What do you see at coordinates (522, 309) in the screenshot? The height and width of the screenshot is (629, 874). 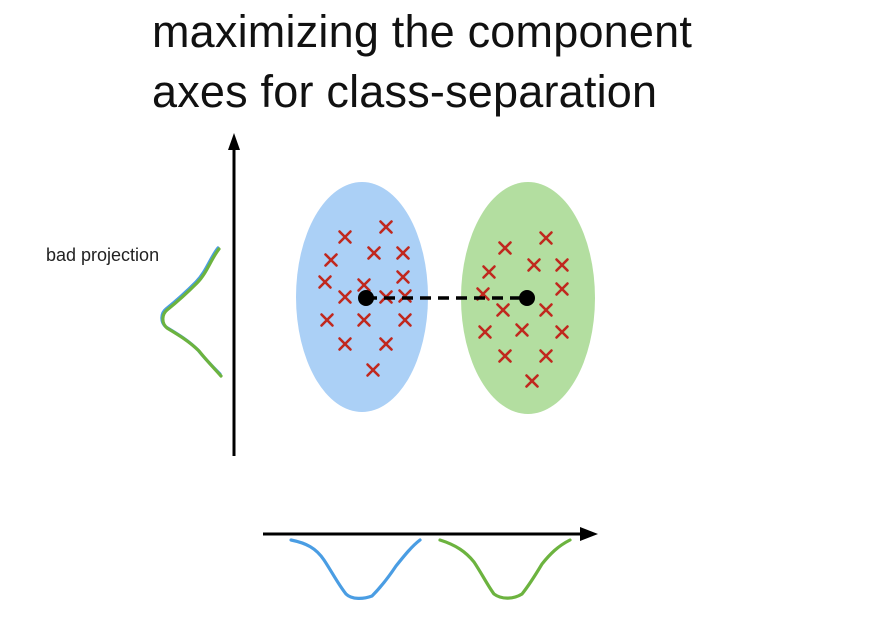 I see `class-b-markers` at bounding box center [522, 309].